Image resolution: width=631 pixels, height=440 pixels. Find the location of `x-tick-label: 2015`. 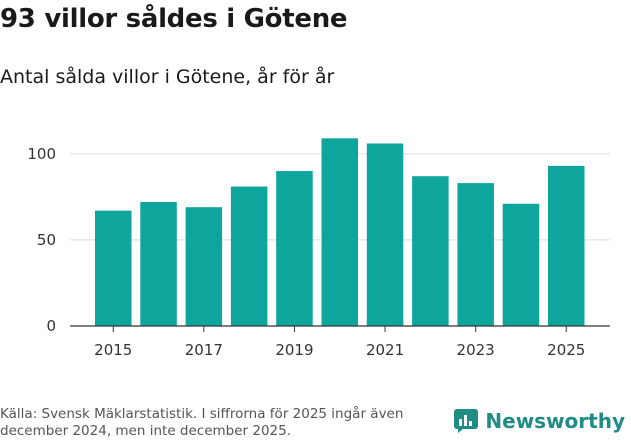

x-tick-label: 2015 is located at coordinates (113, 350).